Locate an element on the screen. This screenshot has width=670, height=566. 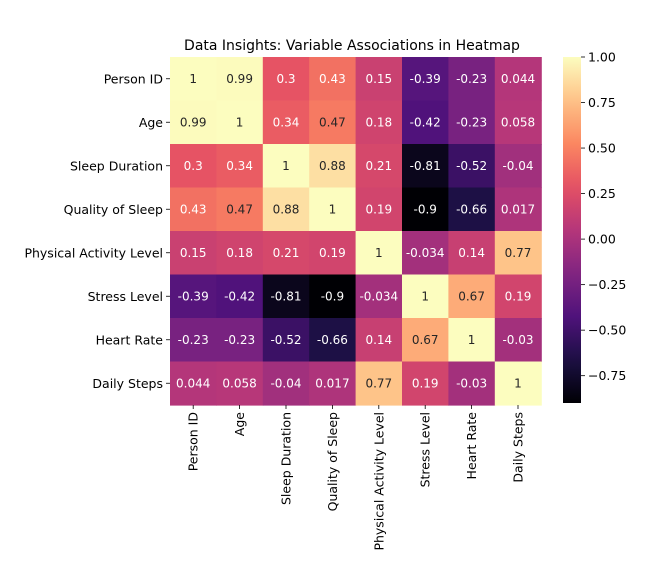
colorbar-tick-label: 0.75 is located at coordinates (602, 102).